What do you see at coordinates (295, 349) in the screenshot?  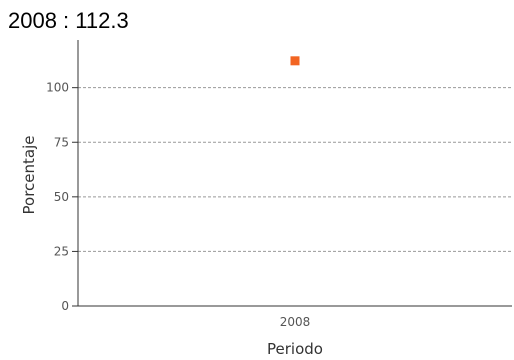 I see `x-axis-title: Periodo` at bounding box center [295, 349].